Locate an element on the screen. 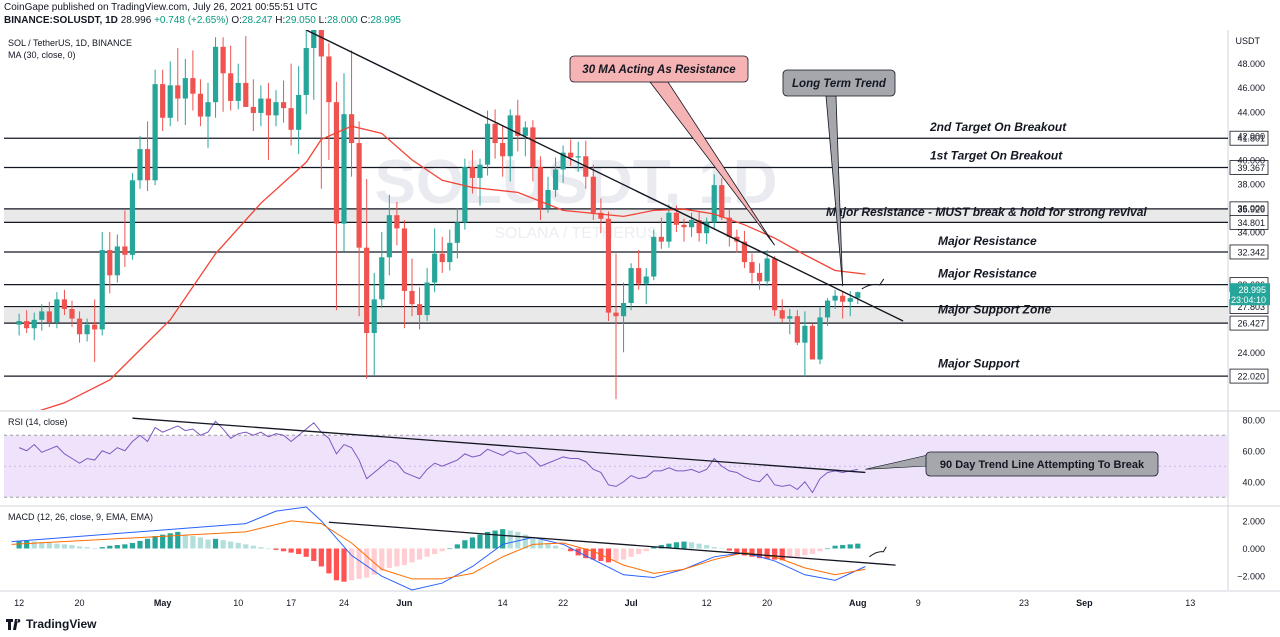 The image size is (1280, 637). level-label: 35.926 is located at coordinates (1251, 209).